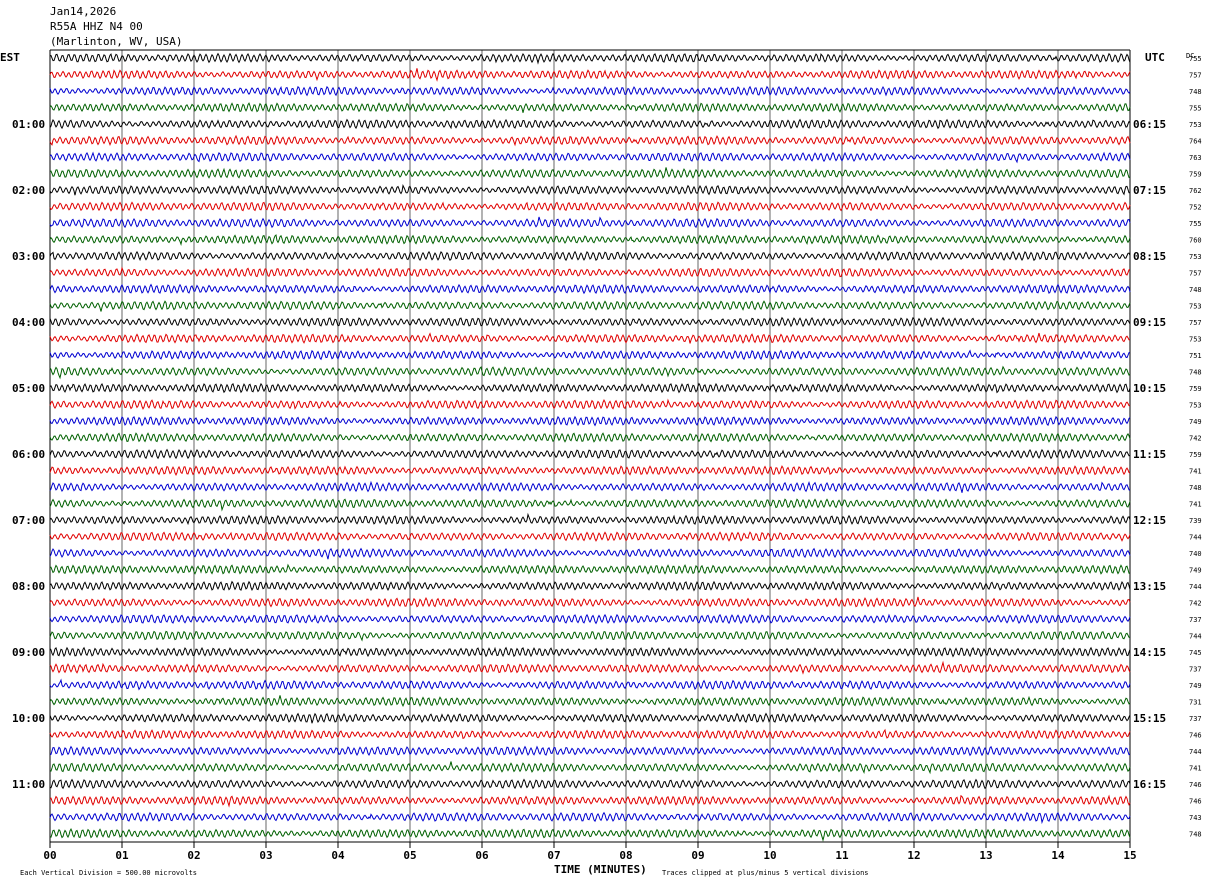 The width and height of the screenshot is (1210, 886). What do you see at coordinates (28, 718) in the screenshot?
I see `est-hour-label: 10:00` at bounding box center [28, 718].